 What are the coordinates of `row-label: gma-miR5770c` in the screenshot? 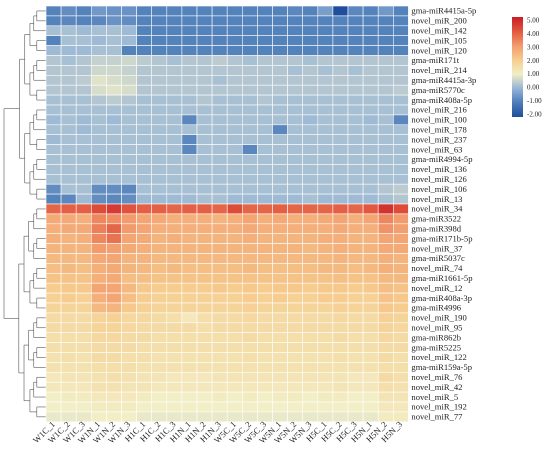 It's located at (438, 90).